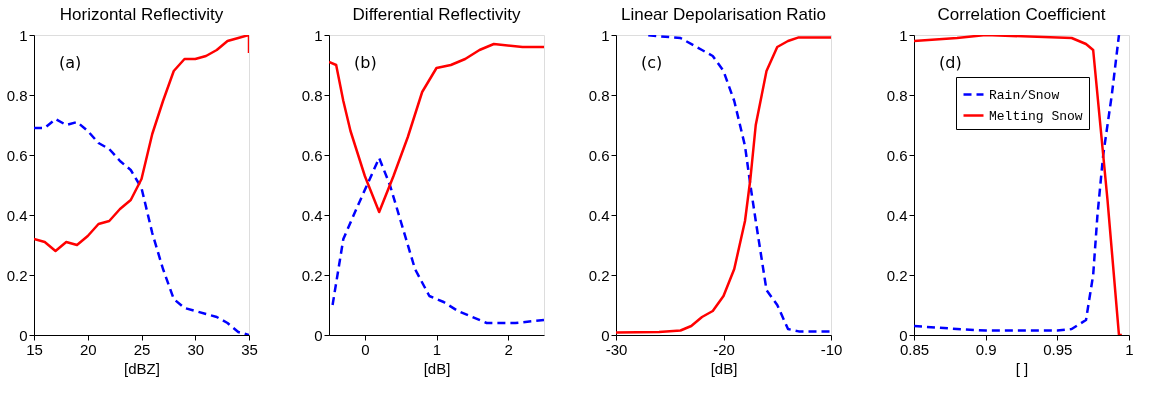  I want to click on chart-title: Horizontal Reflectivity, so click(141, 14).